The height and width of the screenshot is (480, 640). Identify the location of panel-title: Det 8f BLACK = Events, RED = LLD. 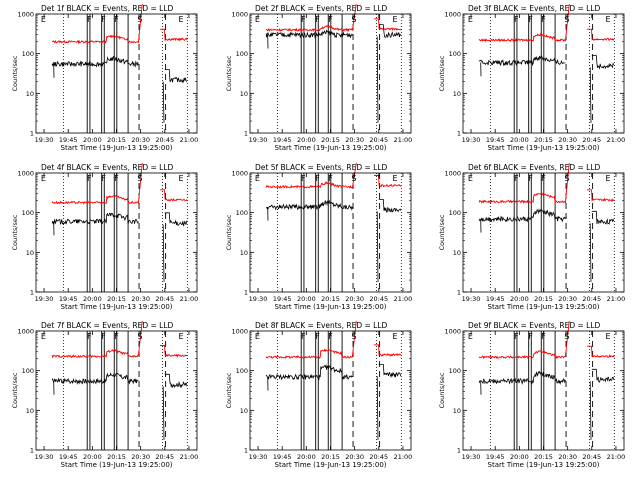
(321, 325).